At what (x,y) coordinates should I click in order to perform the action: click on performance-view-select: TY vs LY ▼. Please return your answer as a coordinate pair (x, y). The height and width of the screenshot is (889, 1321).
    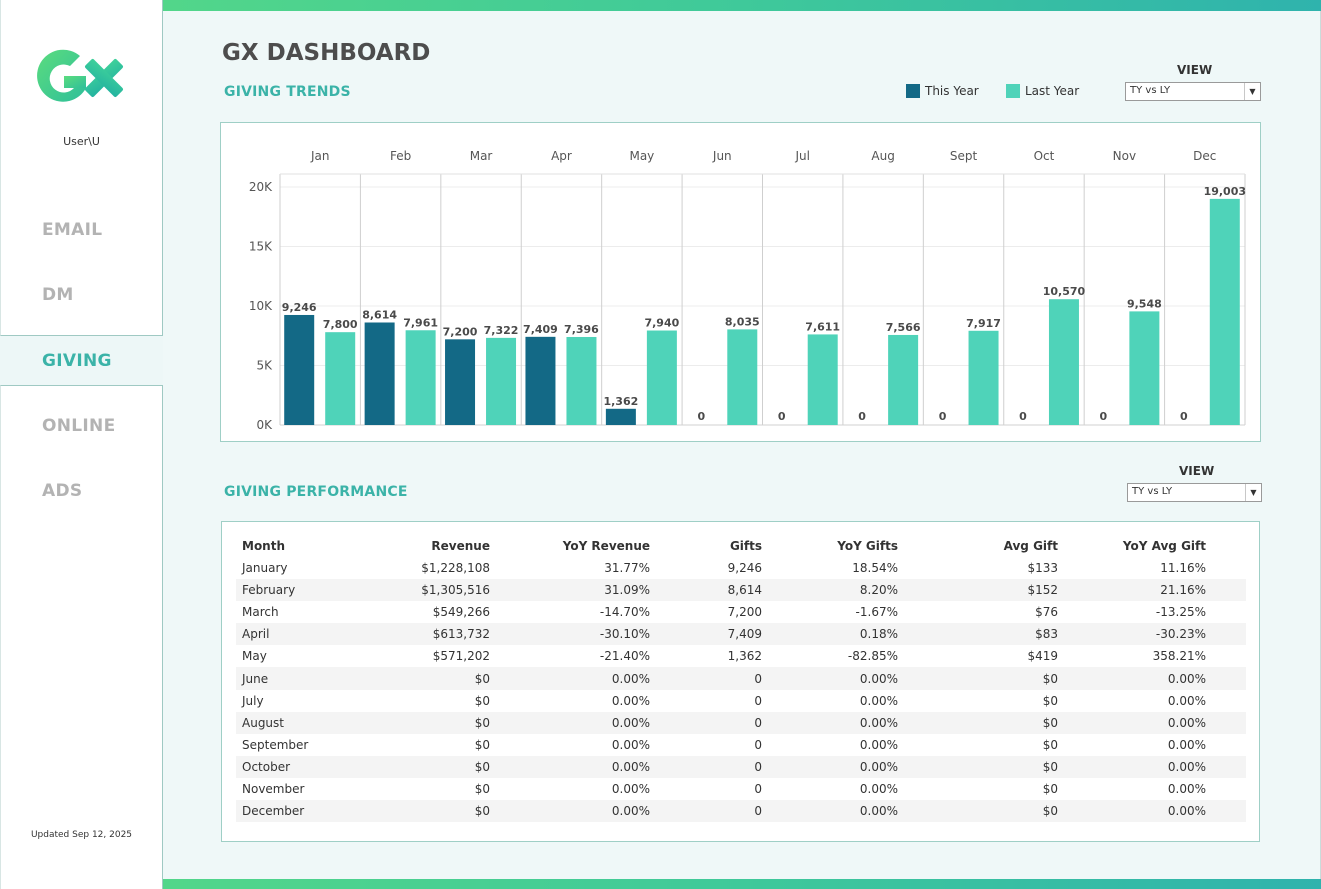
    Looking at the image, I should click on (1194, 492).